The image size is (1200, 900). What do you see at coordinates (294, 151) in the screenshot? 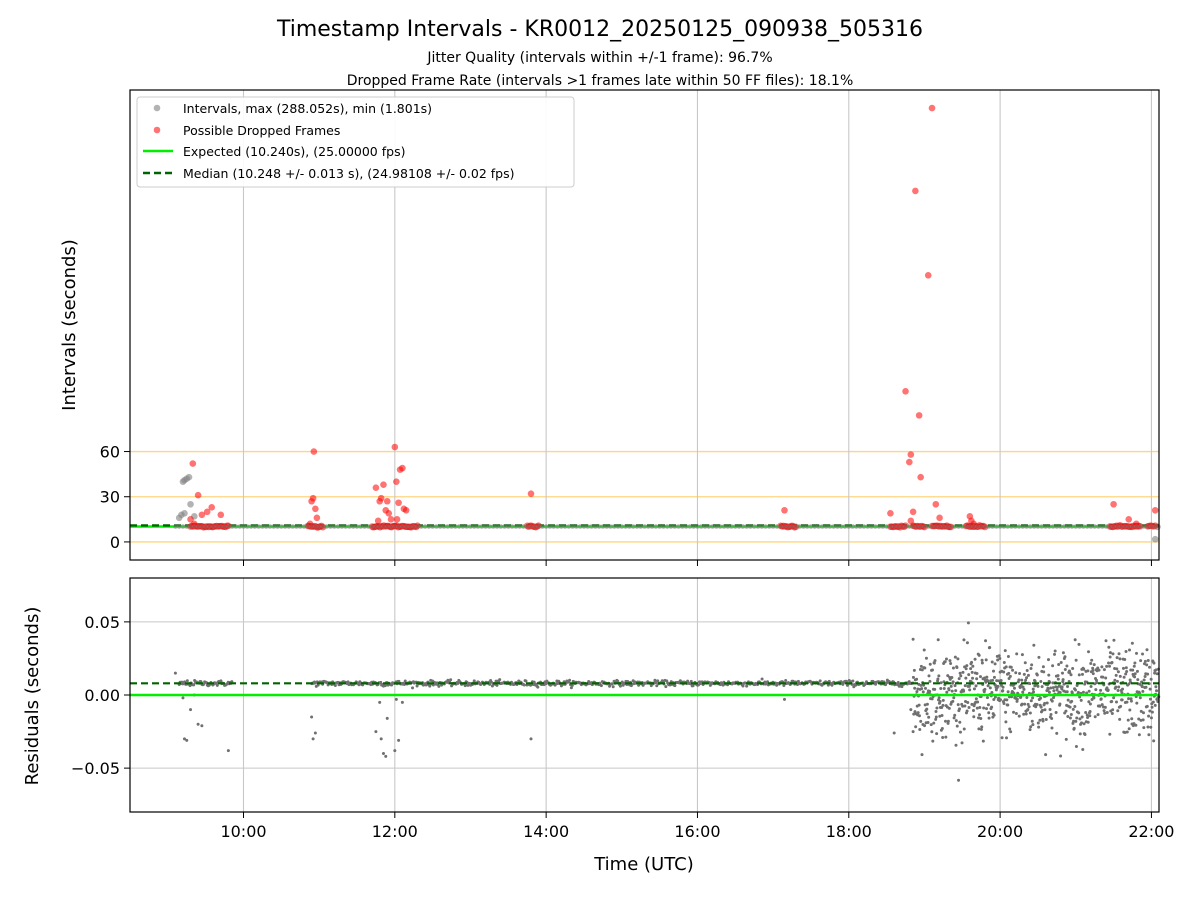
I see `legend-label-expected: Expected (10.240s), (25.00000 fps)` at bounding box center [294, 151].